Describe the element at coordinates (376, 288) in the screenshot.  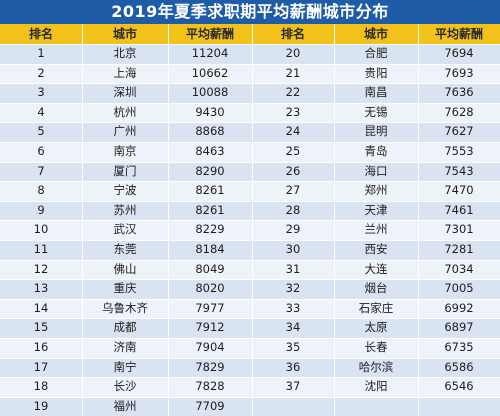
I see `city-right-cell: 烟台` at that location.